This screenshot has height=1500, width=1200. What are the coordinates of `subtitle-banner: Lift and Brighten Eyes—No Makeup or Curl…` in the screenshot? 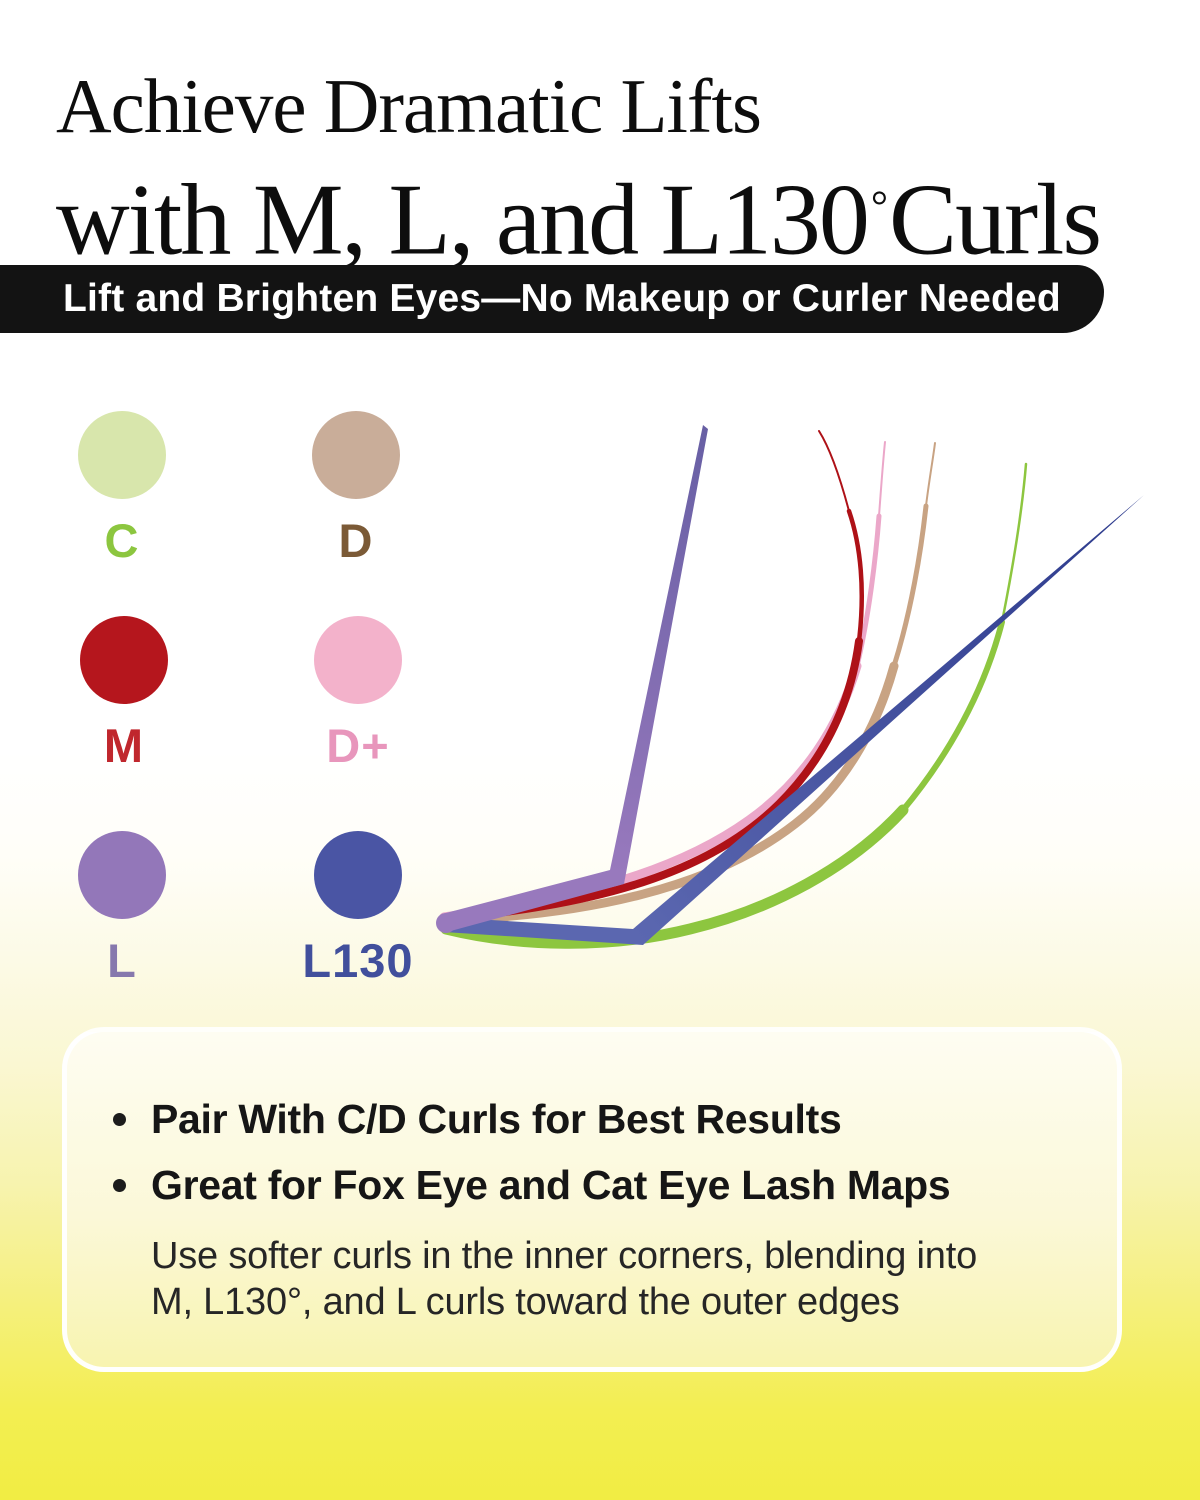 It's located at (552, 299).